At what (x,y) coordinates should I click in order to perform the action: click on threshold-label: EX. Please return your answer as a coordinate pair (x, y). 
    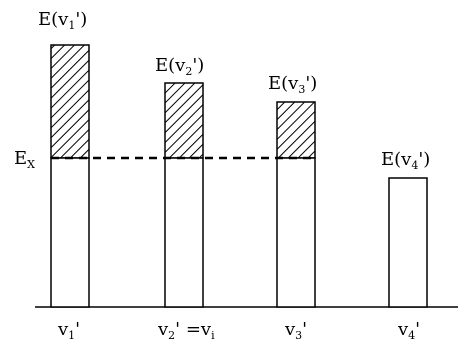
    Looking at the image, I should click on (24, 159).